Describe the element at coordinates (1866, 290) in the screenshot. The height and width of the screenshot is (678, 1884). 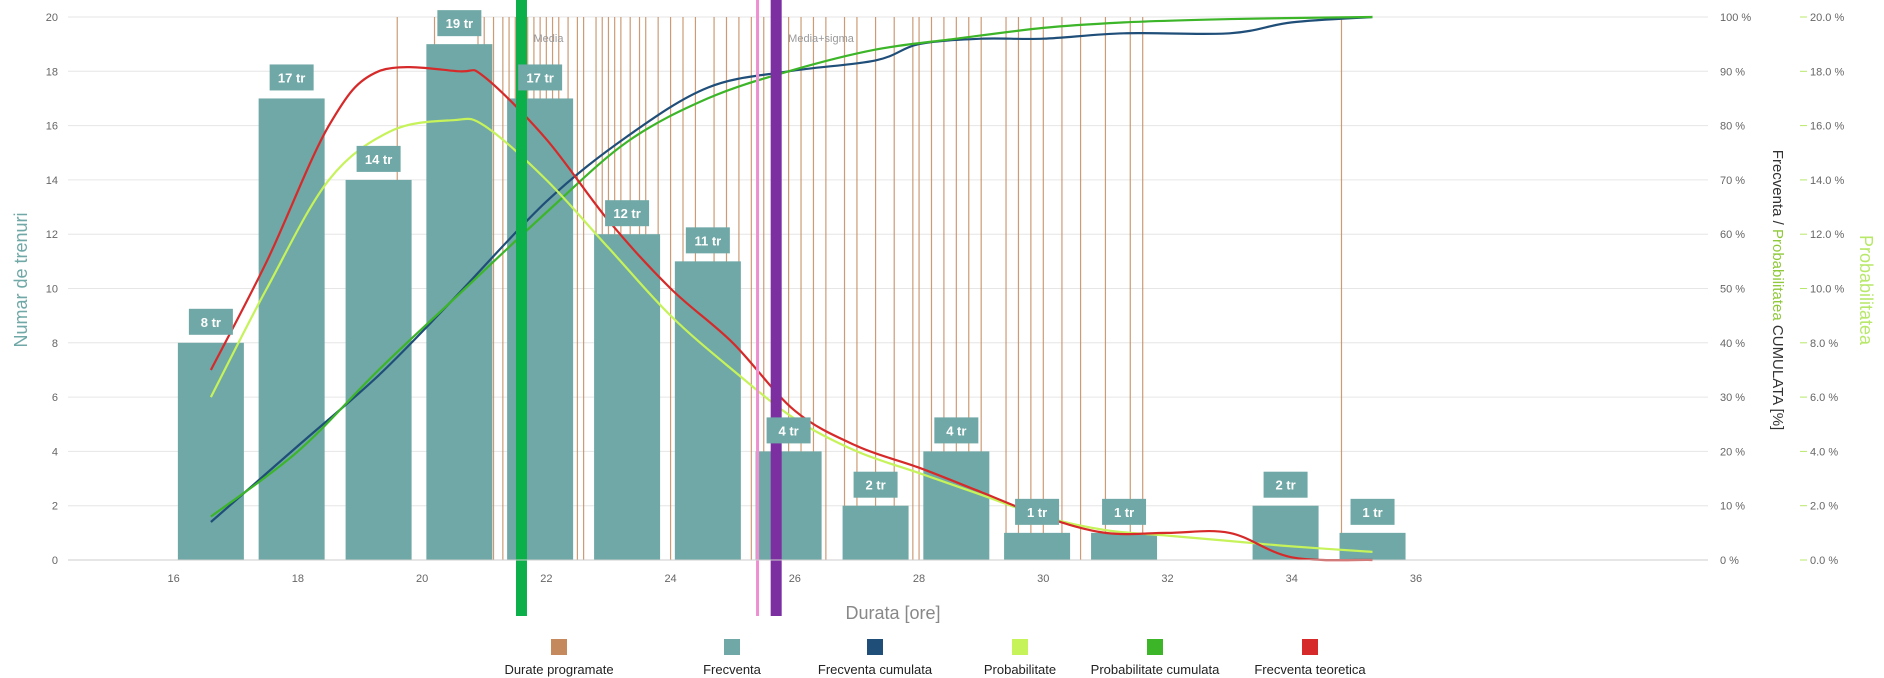
I see `y3-axis-title: Probabilitatea` at that location.